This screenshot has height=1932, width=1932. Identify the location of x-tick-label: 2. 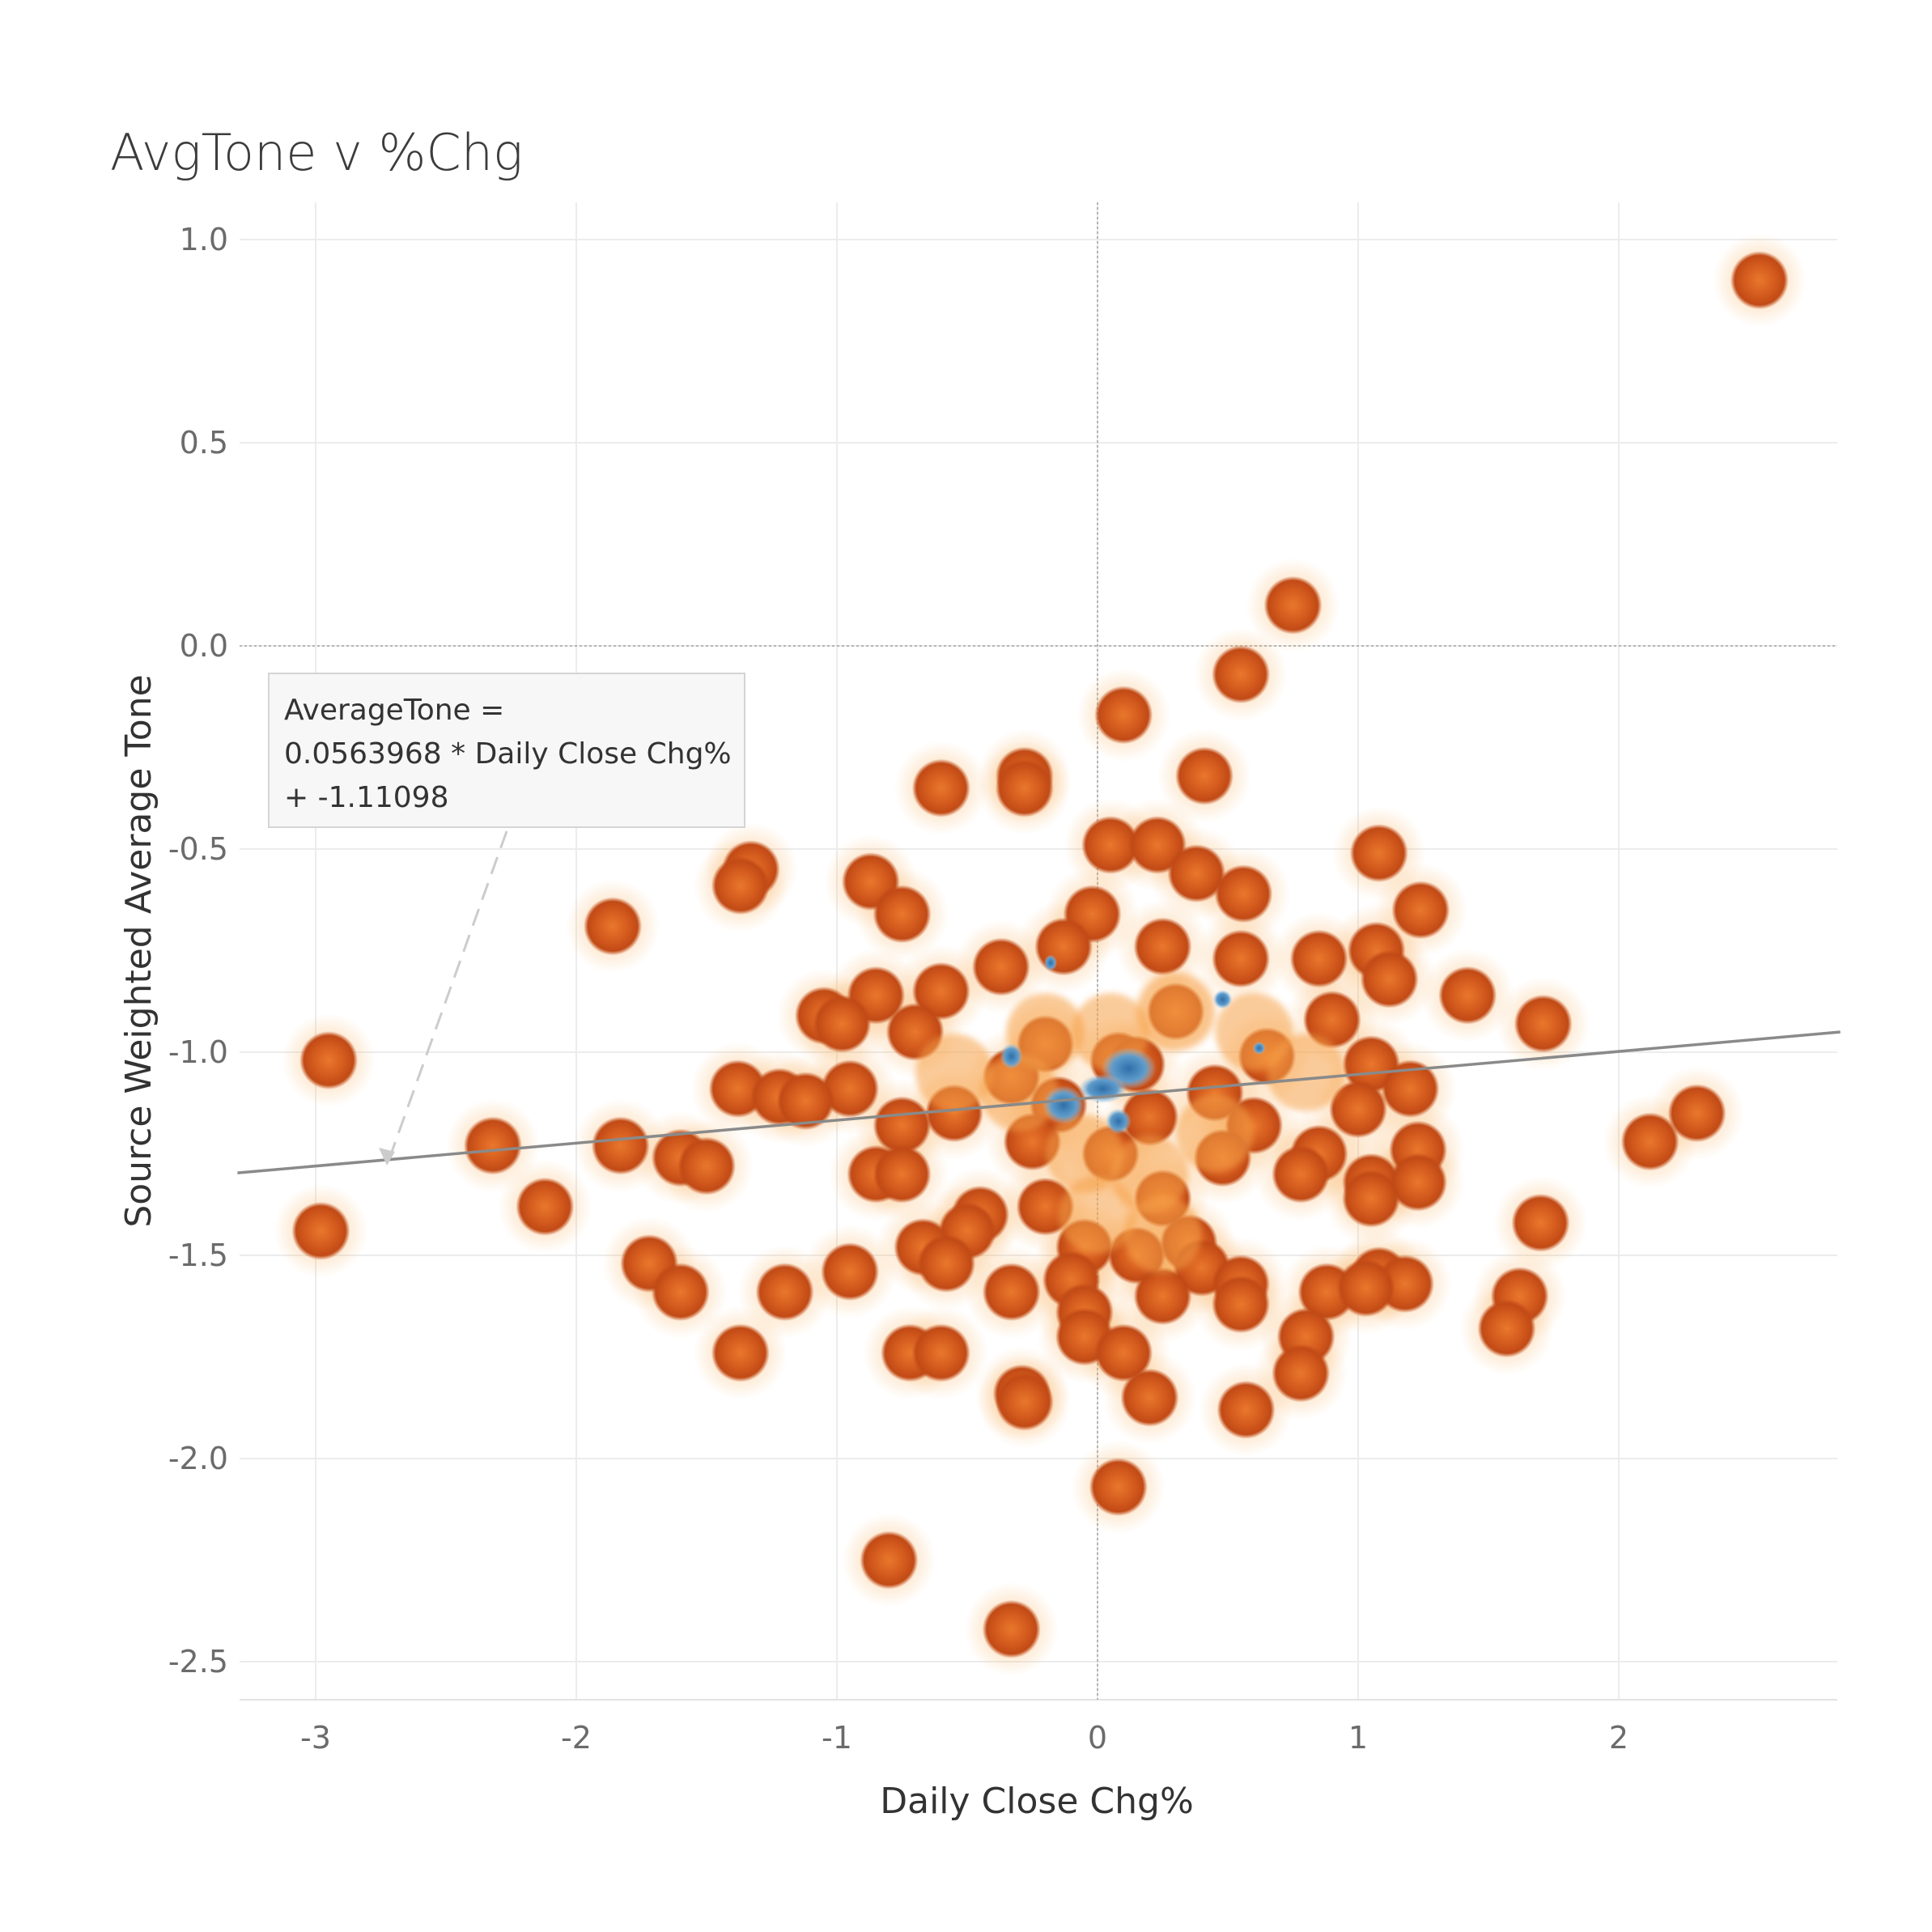
(1618, 1738).